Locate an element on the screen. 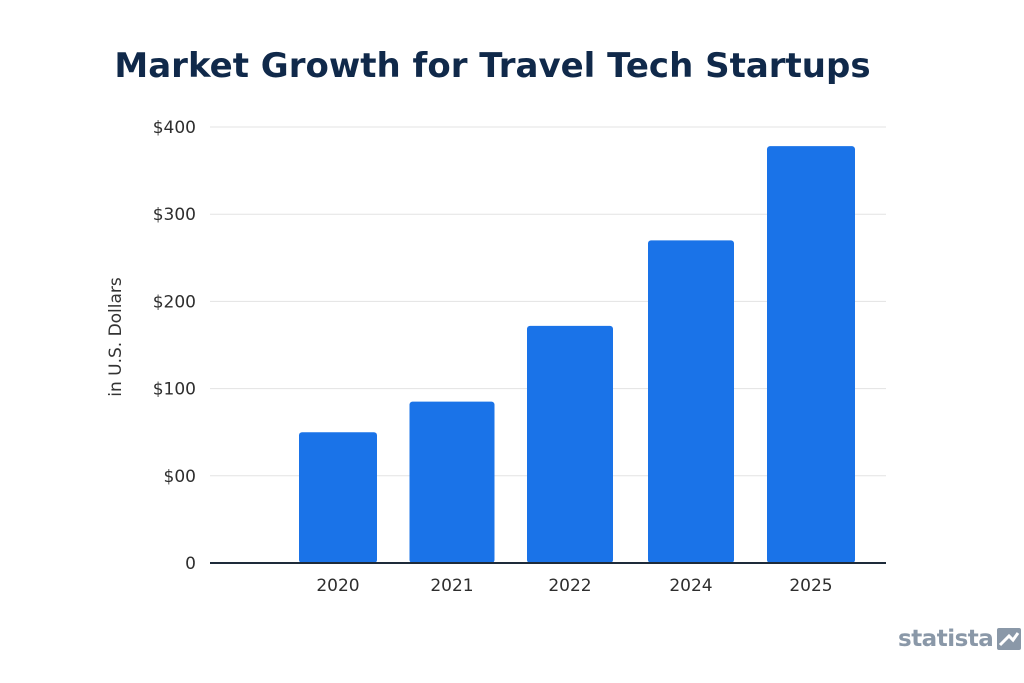  y-tick-label: $300 is located at coordinates (174, 215).